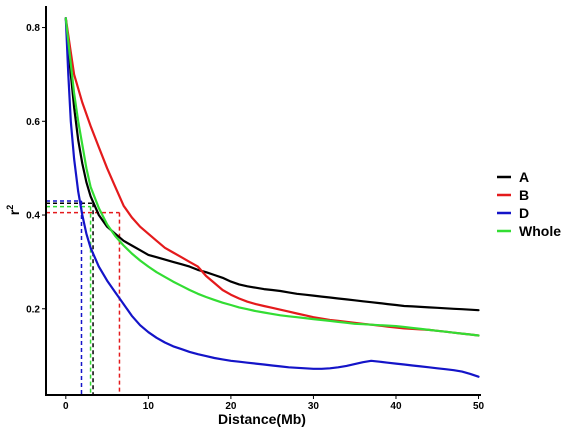 This screenshot has width=576, height=432. Describe the element at coordinates (524, 213) in the screenshot. I see `legend-label-d: D` at that location.